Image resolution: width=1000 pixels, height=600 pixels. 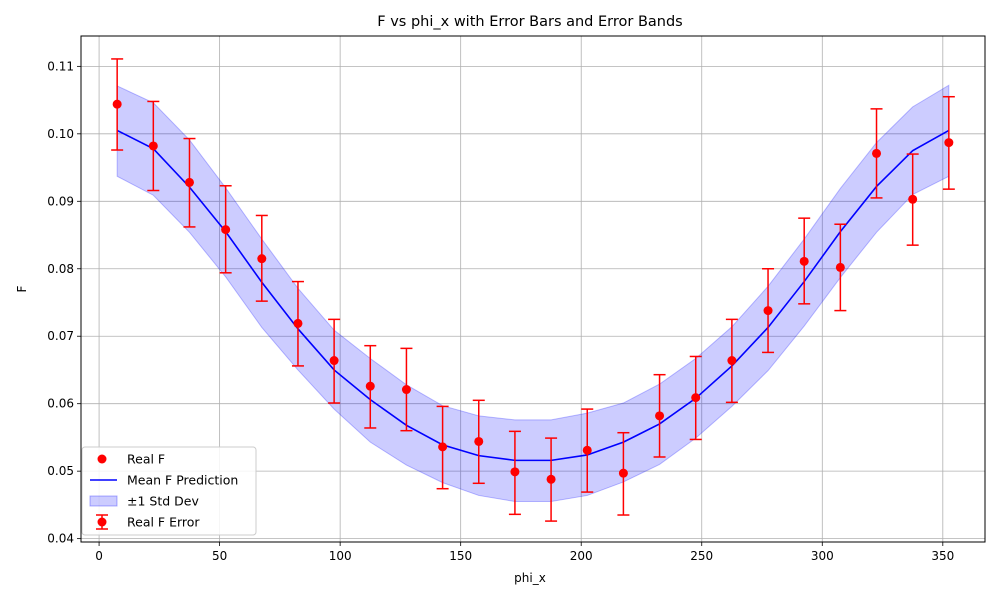 I want to click on y-tick-label: 0.04, so click(x=60, y=539).